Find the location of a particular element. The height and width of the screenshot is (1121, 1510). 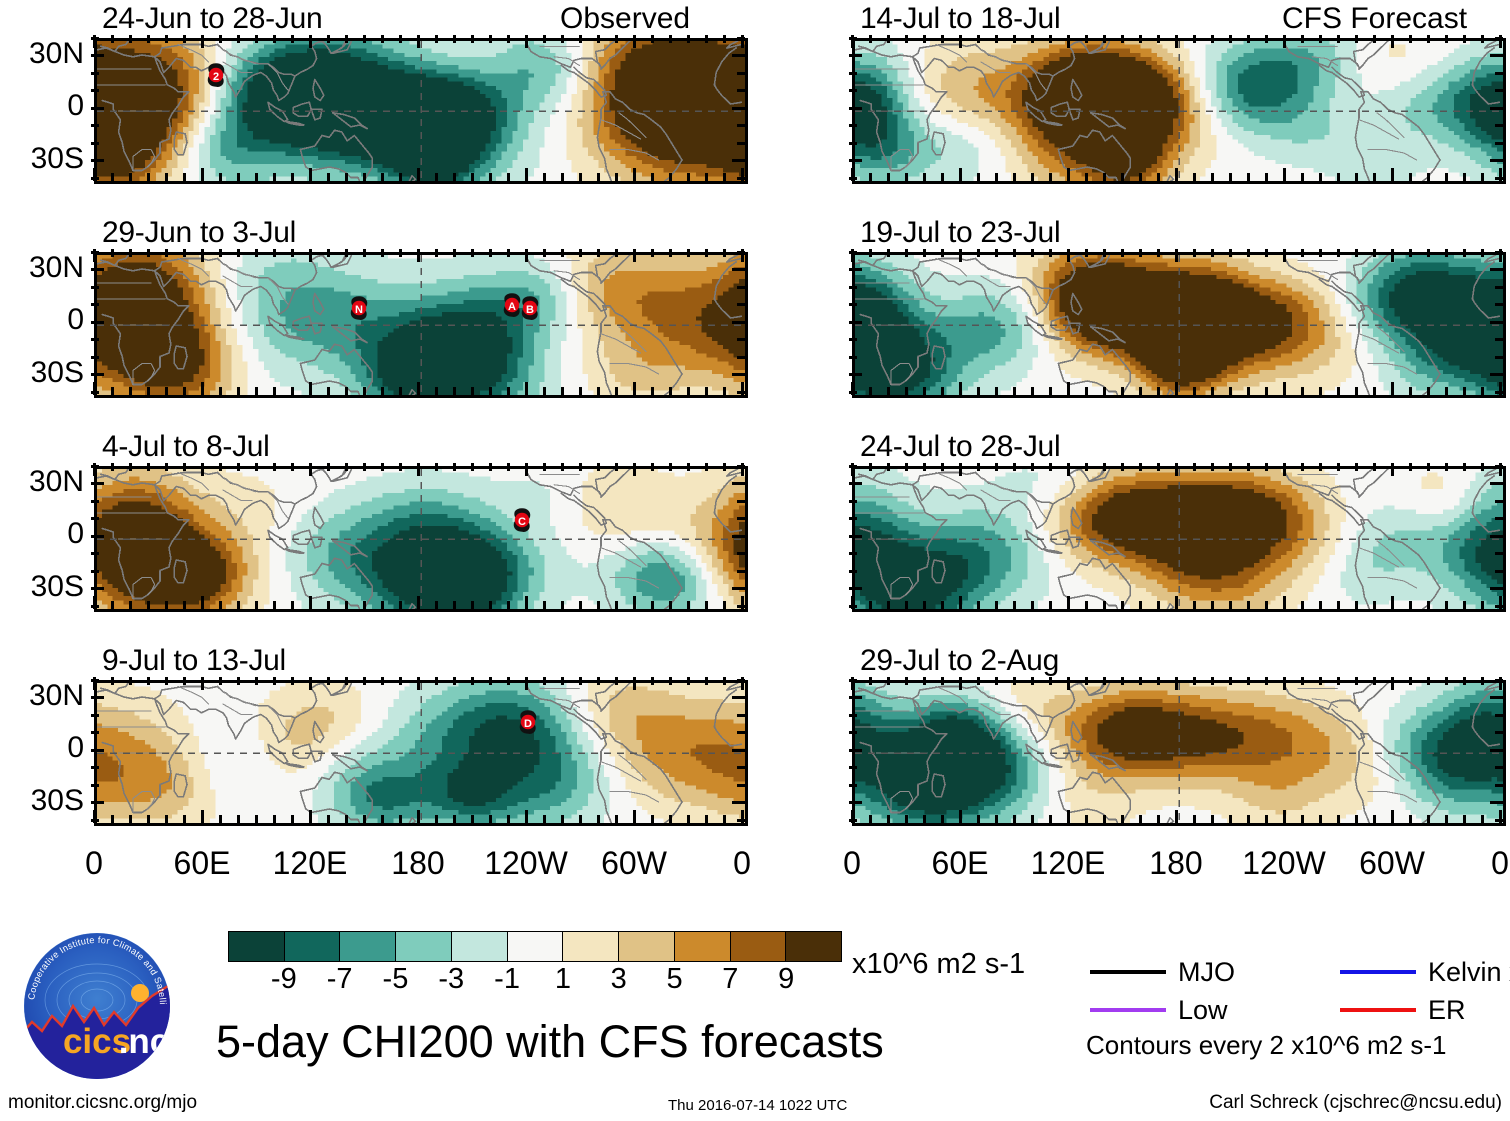

footer-left: monitor.cicsnc.org/mjo is located at coordinates (102, 1103).